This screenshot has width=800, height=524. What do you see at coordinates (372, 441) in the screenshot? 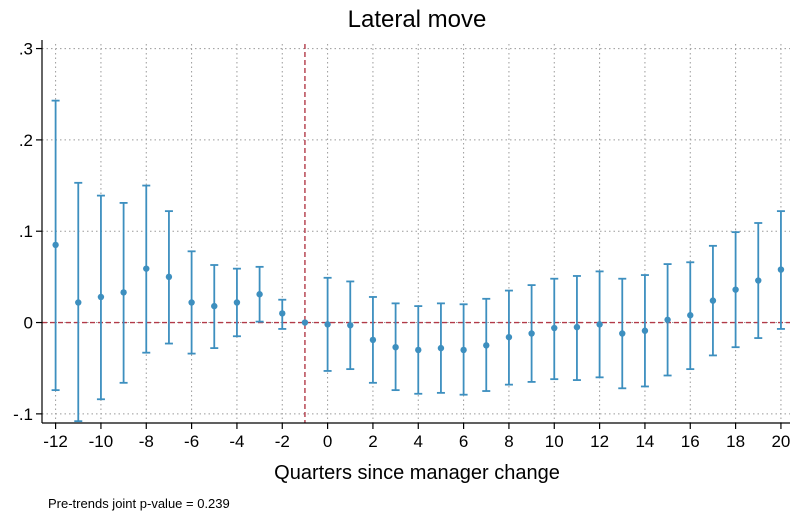
I see `x-tick-label: 2` at bounding box center [372, 441].